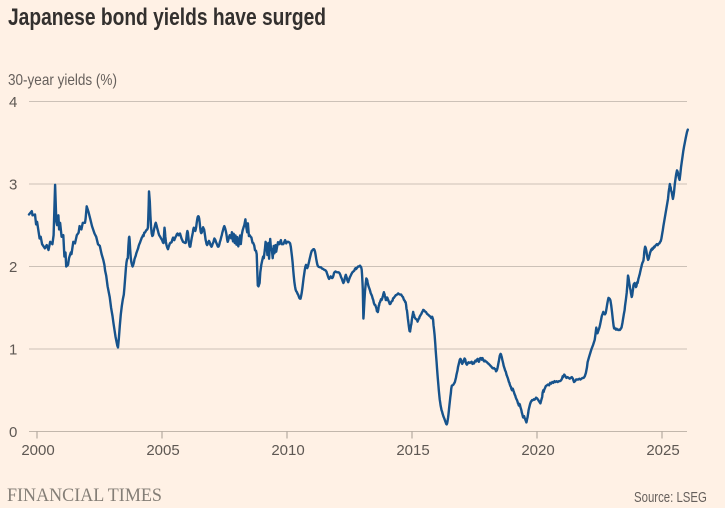 This screenshot has width=725, height=508. I want to click on svg-text: 2015, so click(412, 450).